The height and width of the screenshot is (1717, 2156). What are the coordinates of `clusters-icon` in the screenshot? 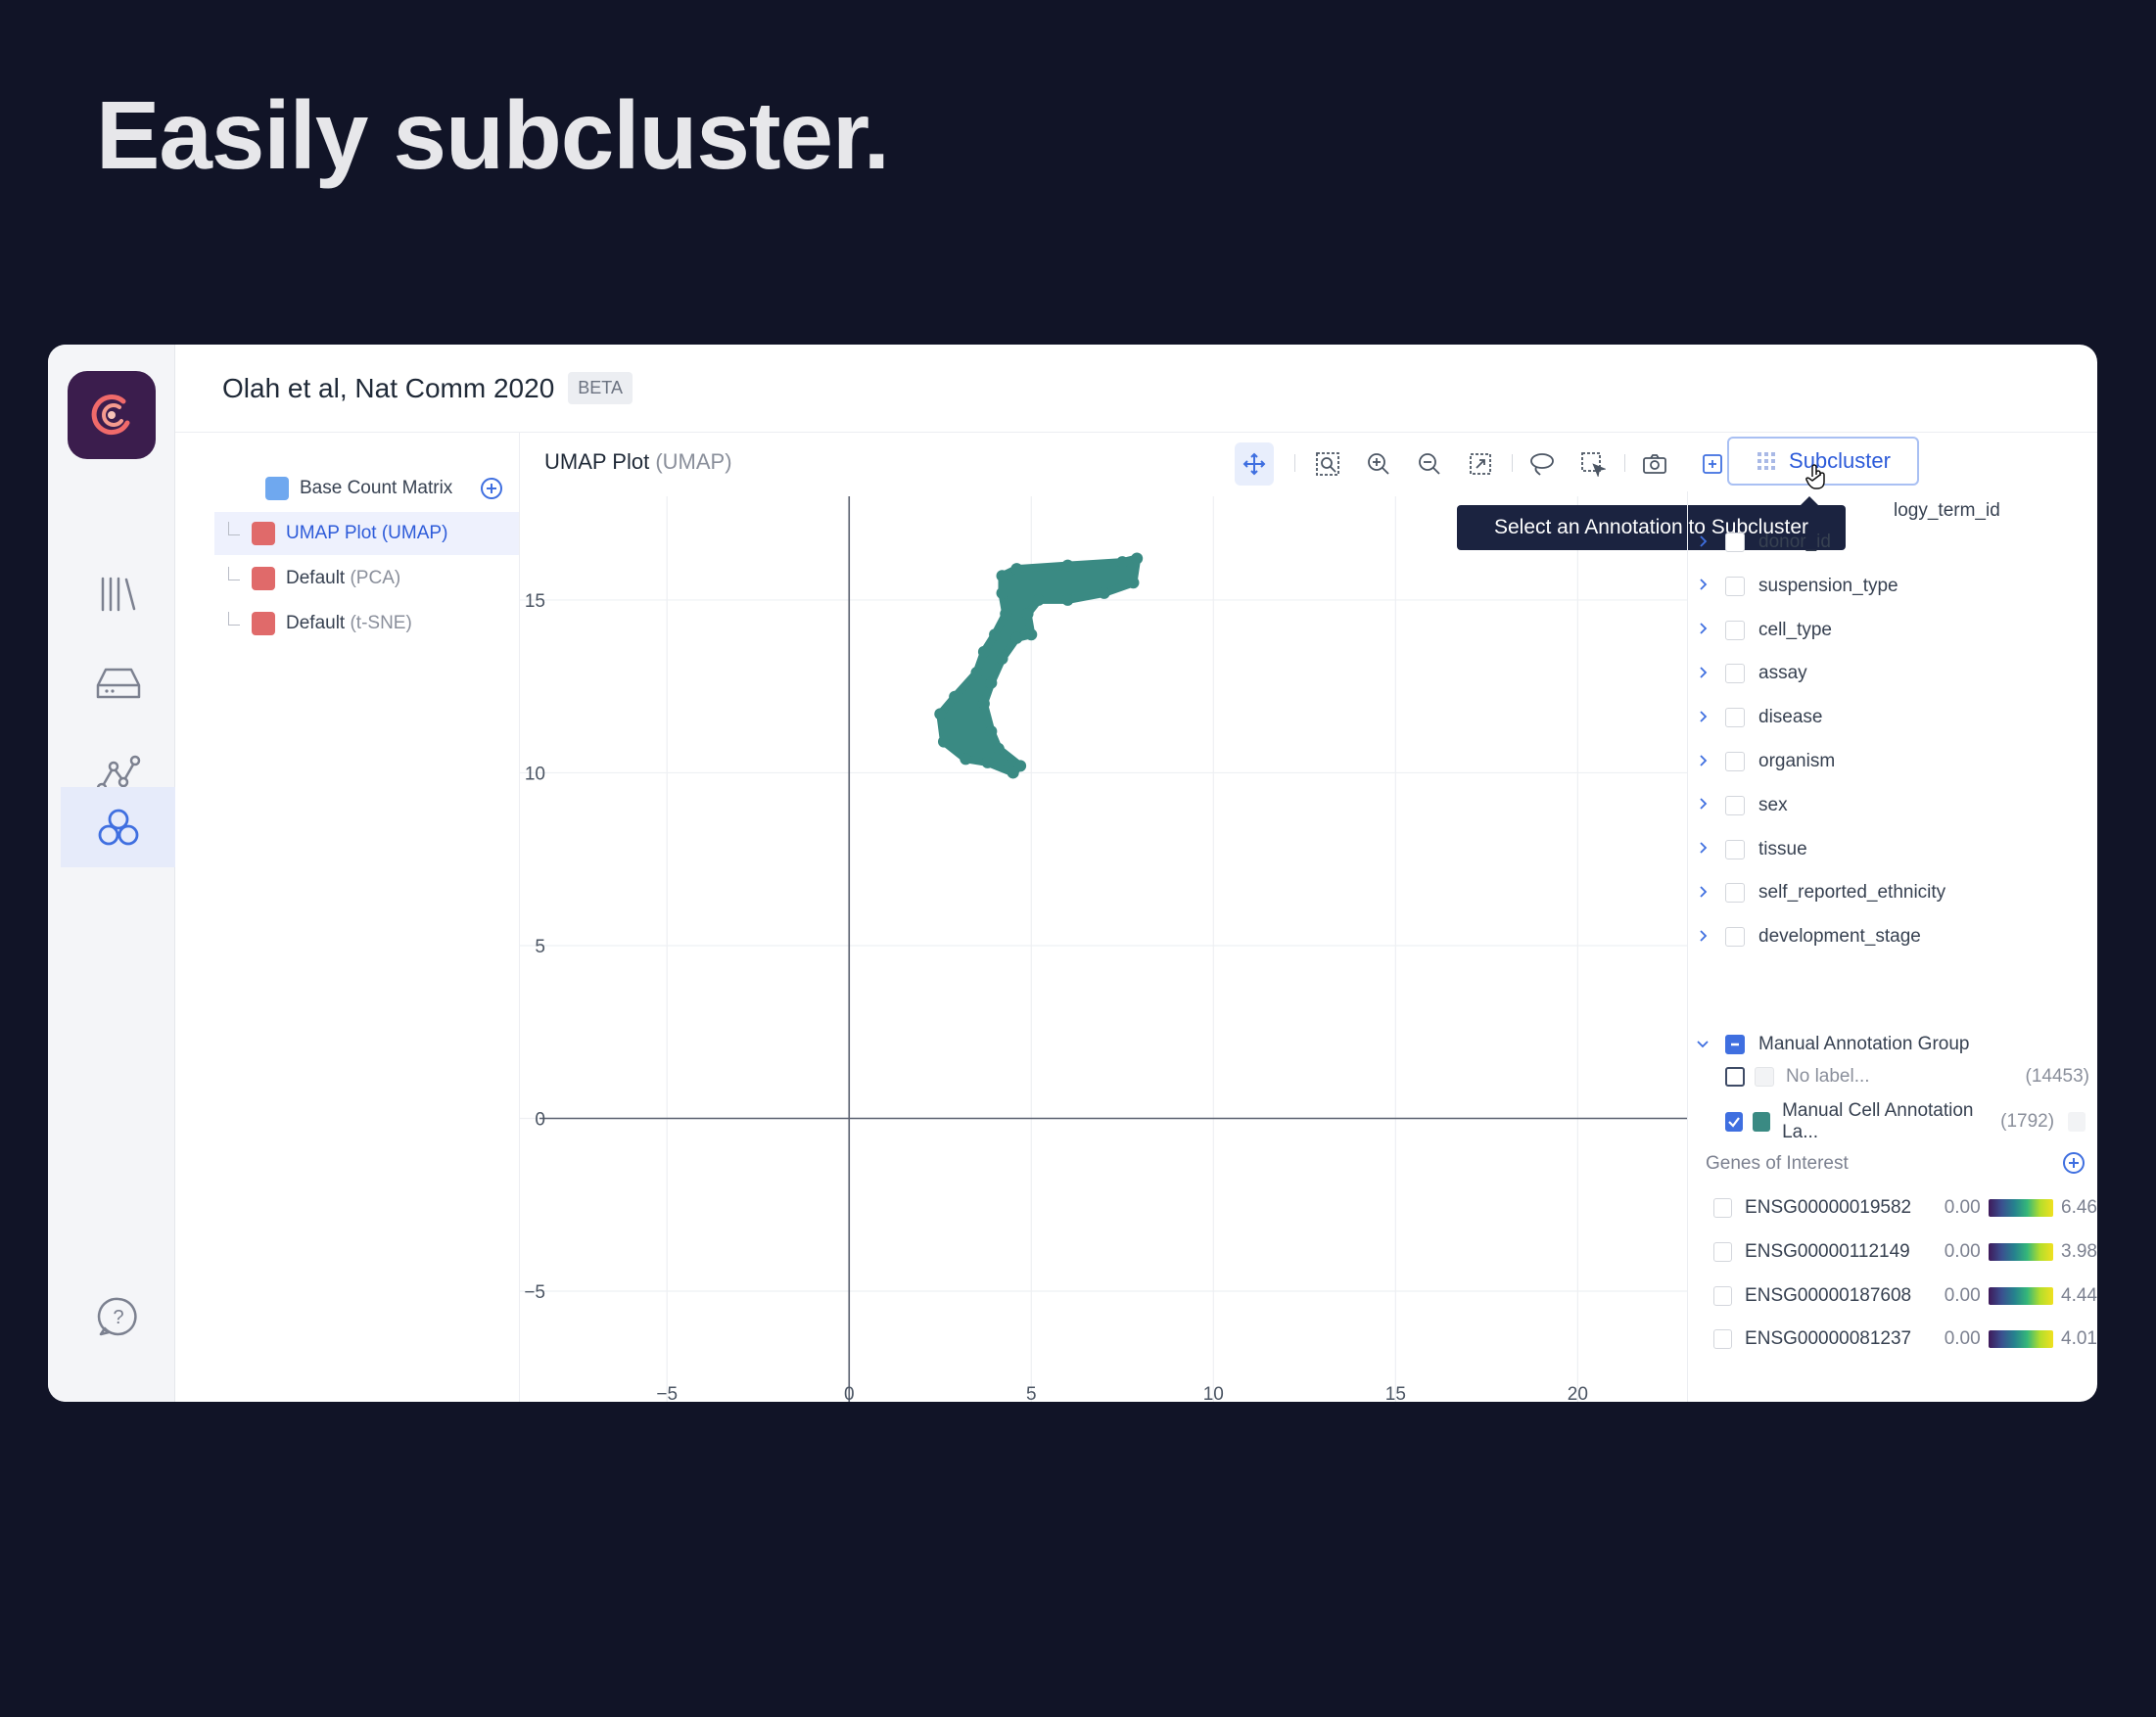 It's located at (118, 827).